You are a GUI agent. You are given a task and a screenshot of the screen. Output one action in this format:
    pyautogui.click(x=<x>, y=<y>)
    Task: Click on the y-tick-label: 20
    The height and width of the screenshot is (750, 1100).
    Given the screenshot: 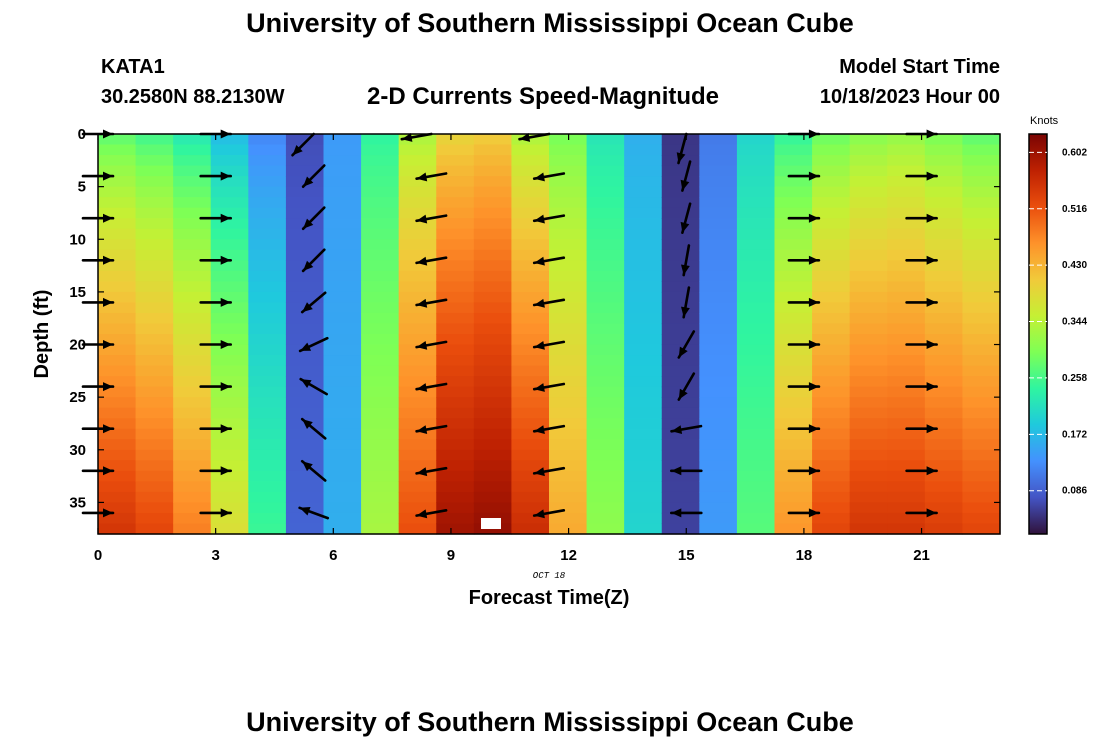 What is the action you would take?
    pyautogui.click(x=77, y=345)
    